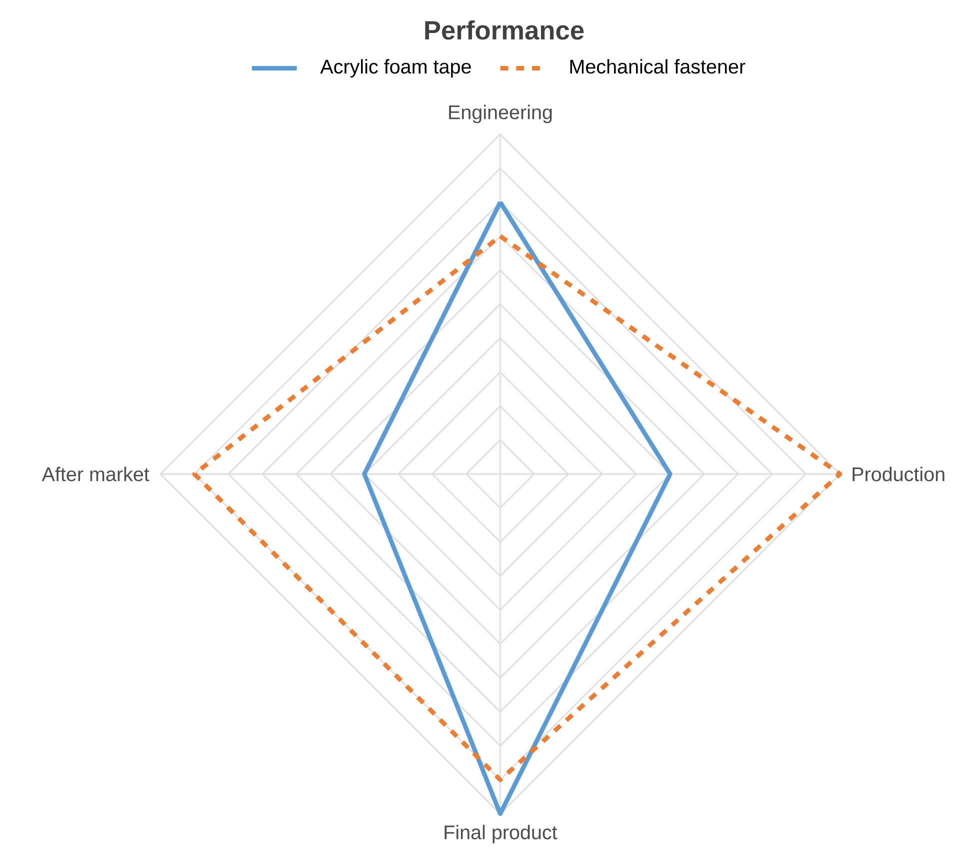  I want to click on spoke-label: After market, so click(96, 474).